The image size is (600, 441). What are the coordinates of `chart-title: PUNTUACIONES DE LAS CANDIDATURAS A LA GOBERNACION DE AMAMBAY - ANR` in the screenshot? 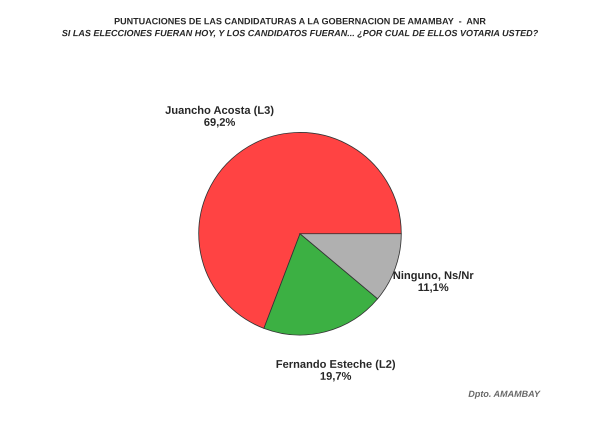 It's located at (300, 21).